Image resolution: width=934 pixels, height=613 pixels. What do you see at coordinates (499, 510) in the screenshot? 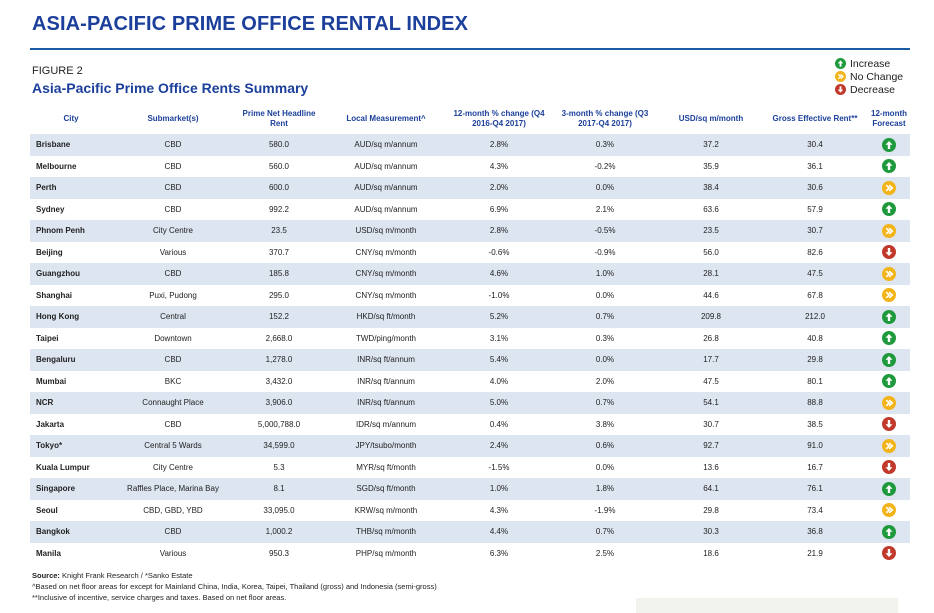
I see `change-12m-cell: 4.3%` at bounding box center [499, 510].